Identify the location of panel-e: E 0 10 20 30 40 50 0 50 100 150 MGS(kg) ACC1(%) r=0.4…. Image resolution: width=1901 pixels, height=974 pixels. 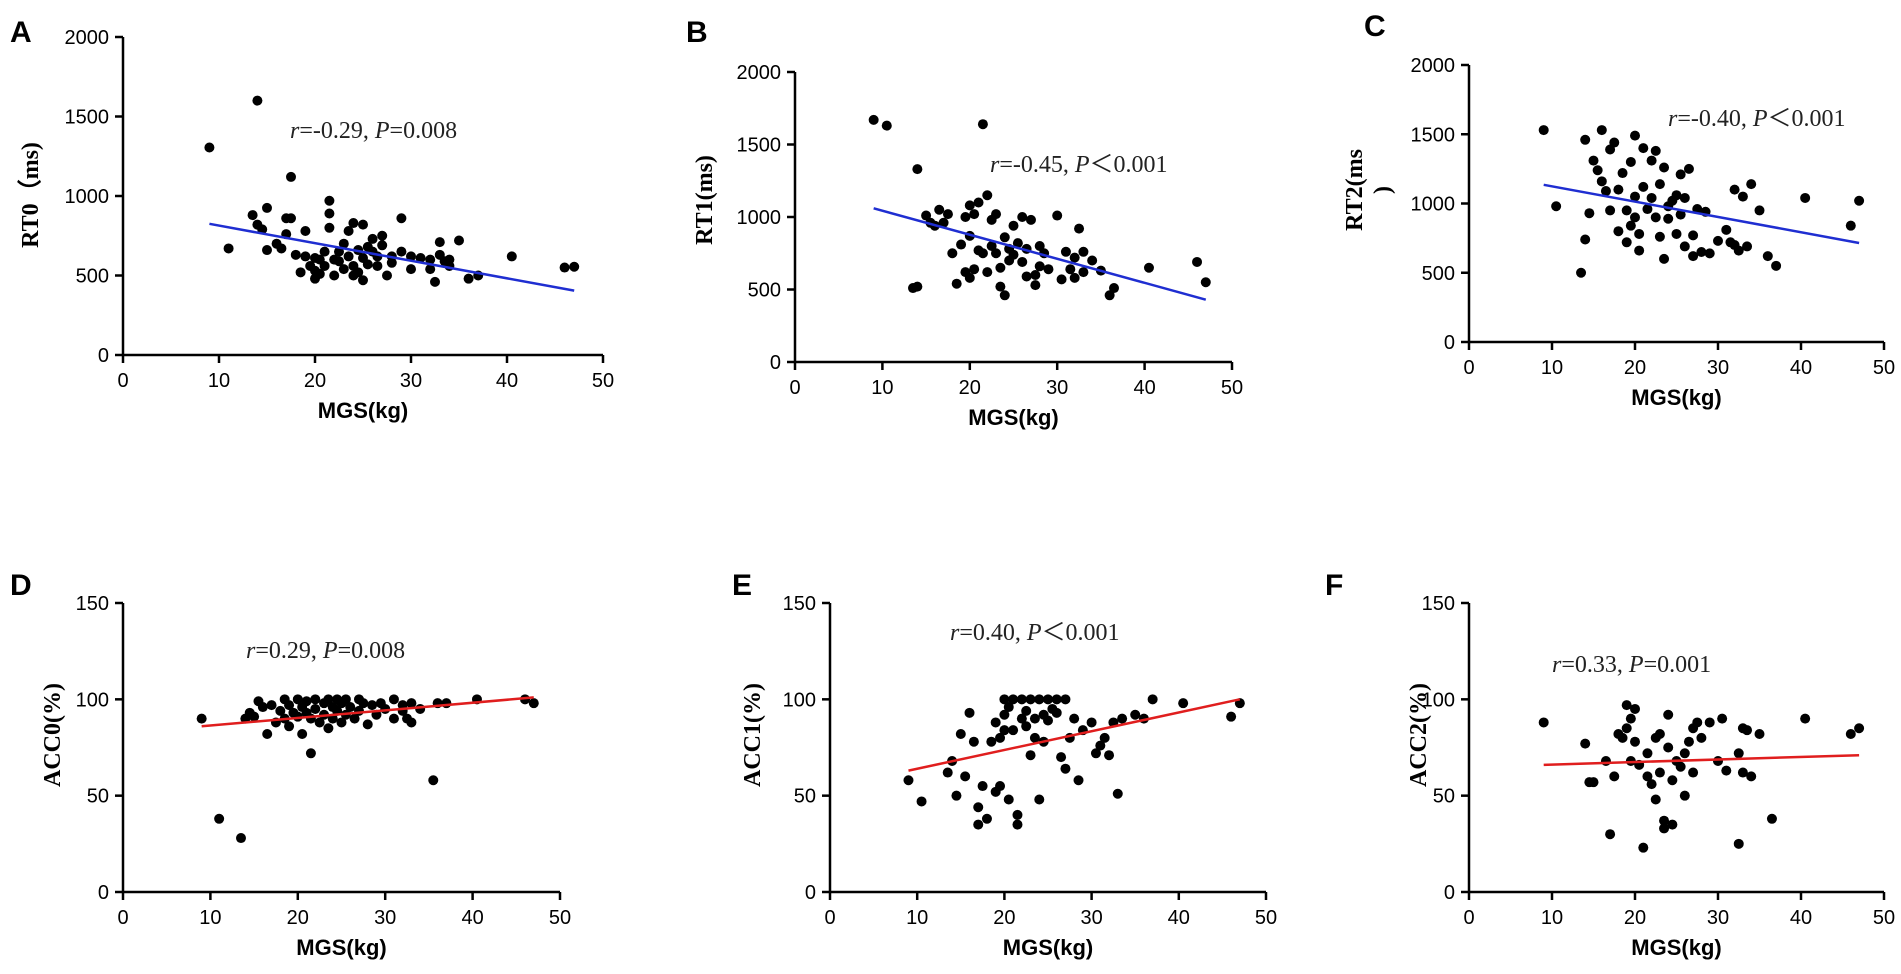
(1004, 764).